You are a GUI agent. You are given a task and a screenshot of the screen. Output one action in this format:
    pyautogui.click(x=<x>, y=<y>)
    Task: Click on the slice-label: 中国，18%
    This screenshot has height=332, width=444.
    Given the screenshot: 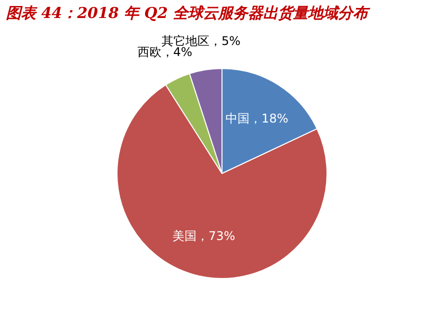 What is the action you would take?
    pyautogui.click(x=257, y=119)
    